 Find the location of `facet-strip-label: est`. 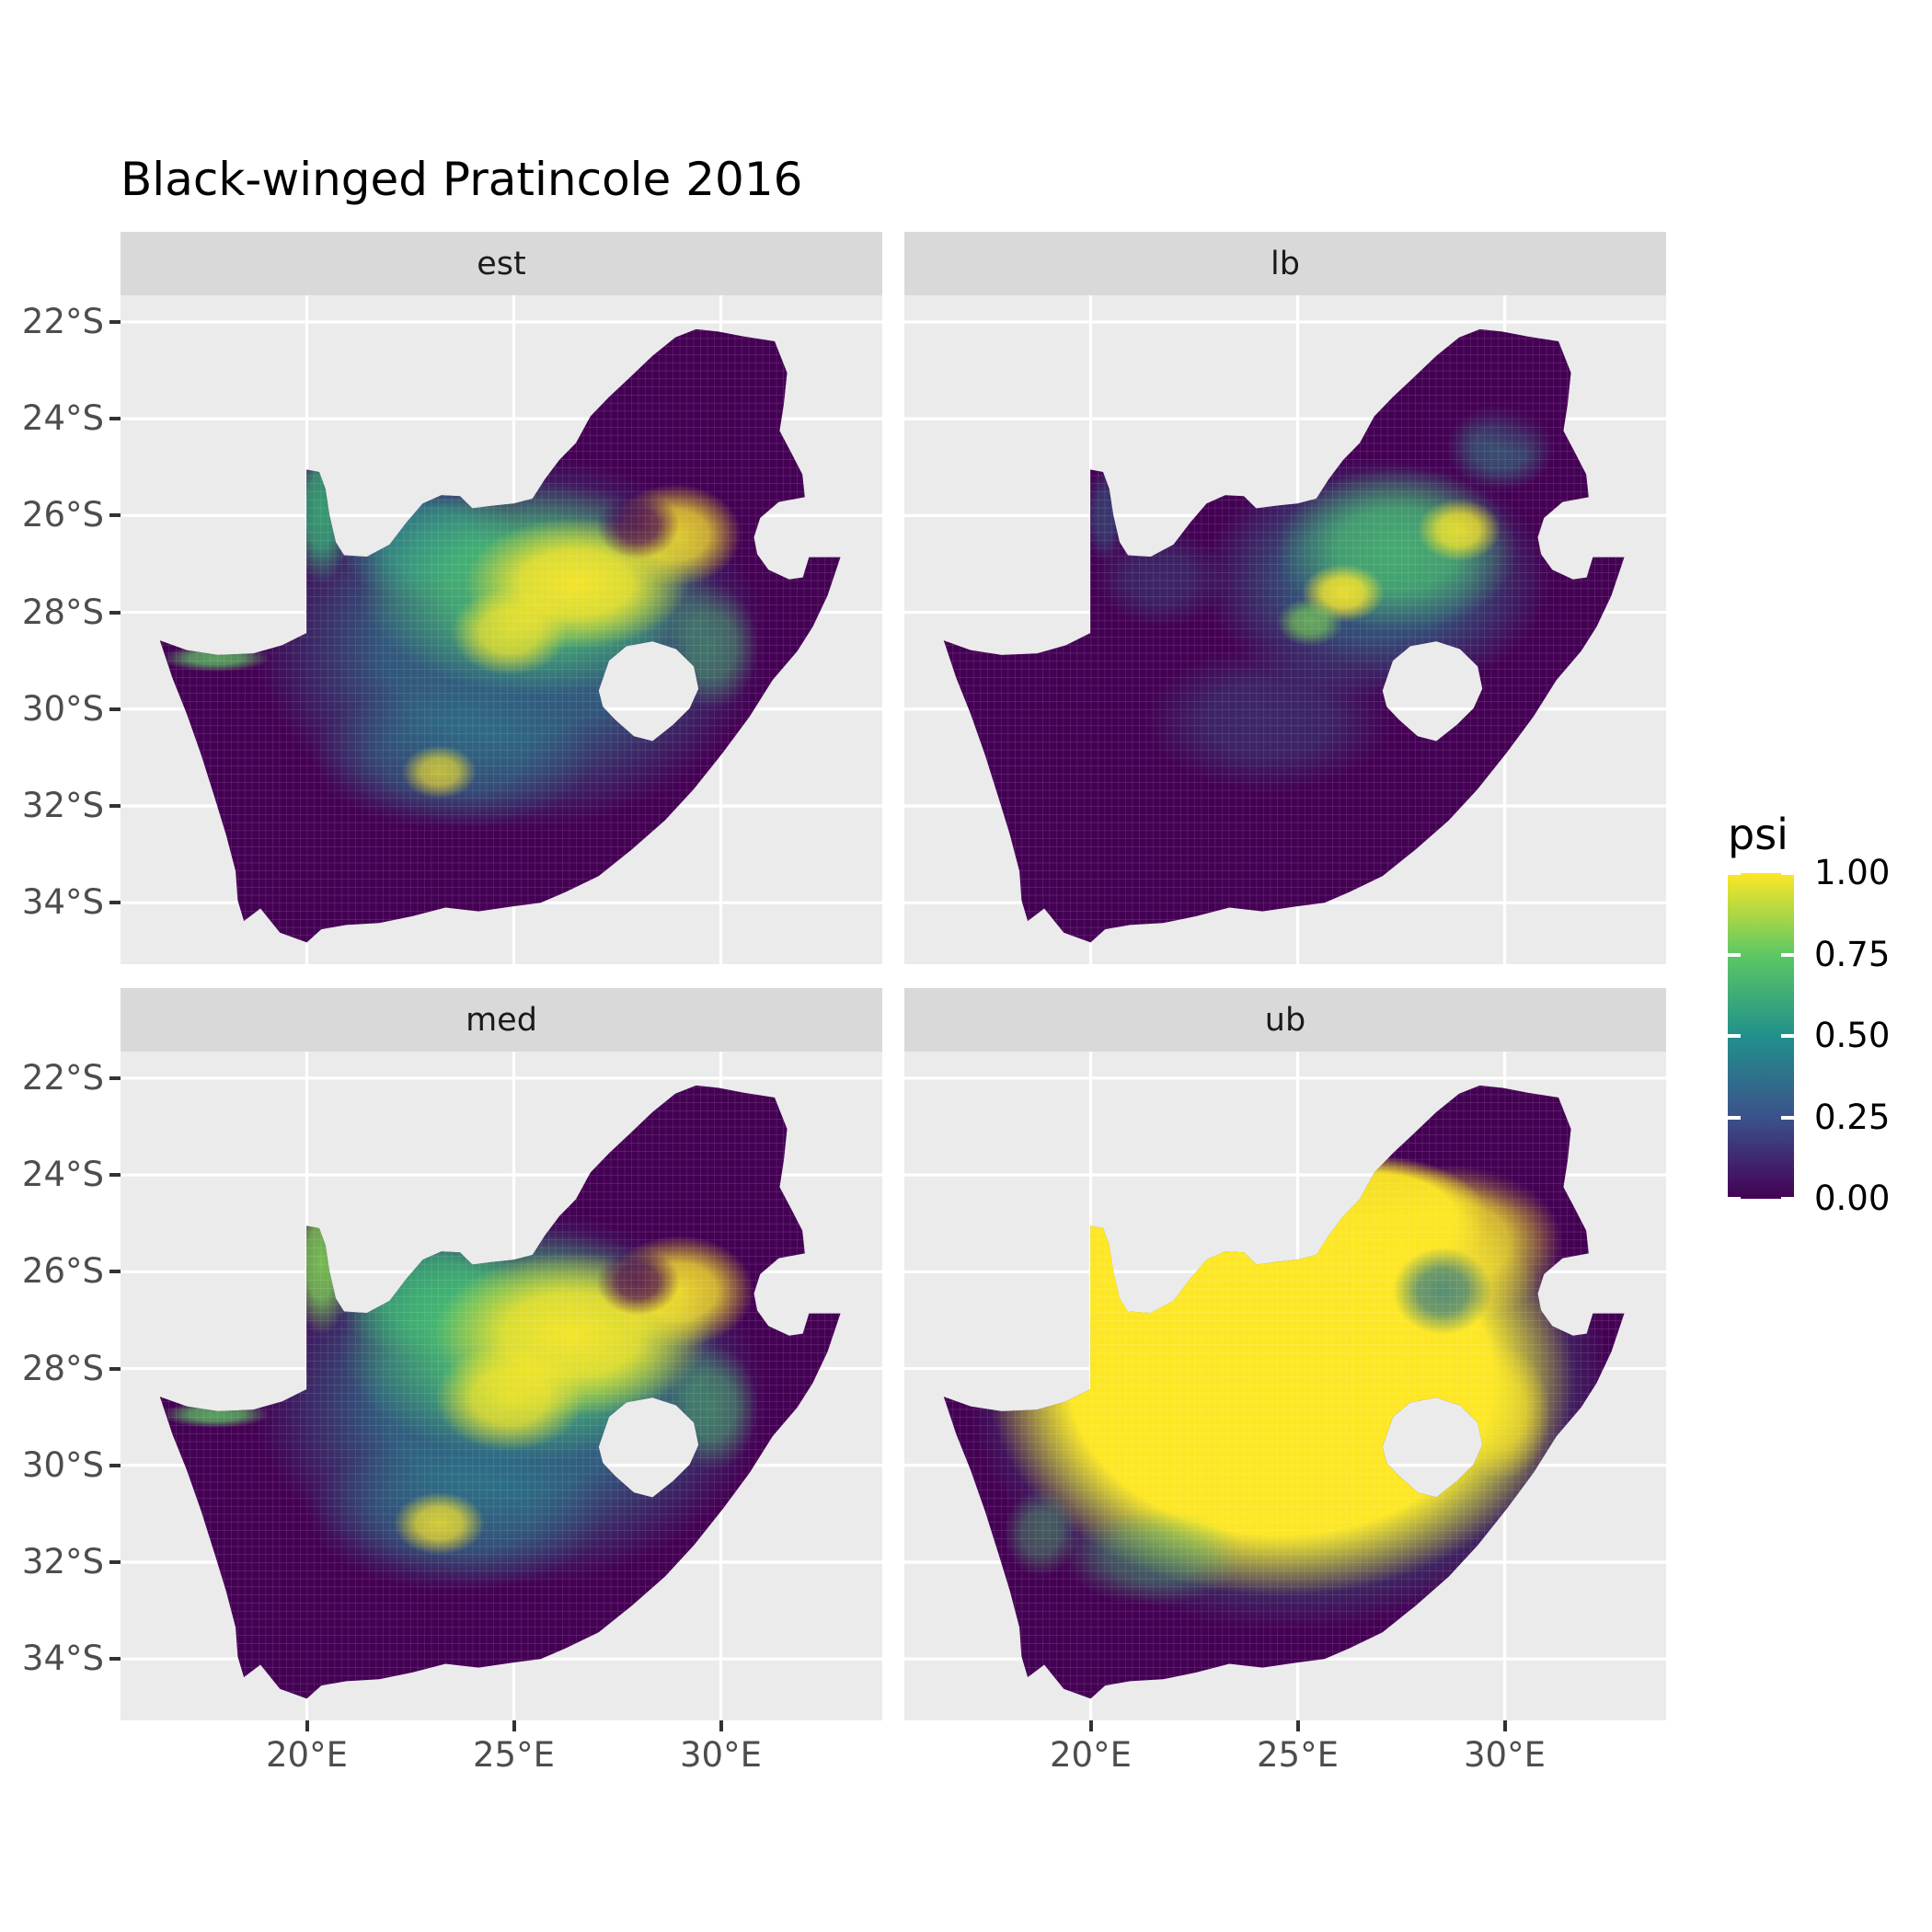

facet-strip-label: est is located at coordinates (501, 263).